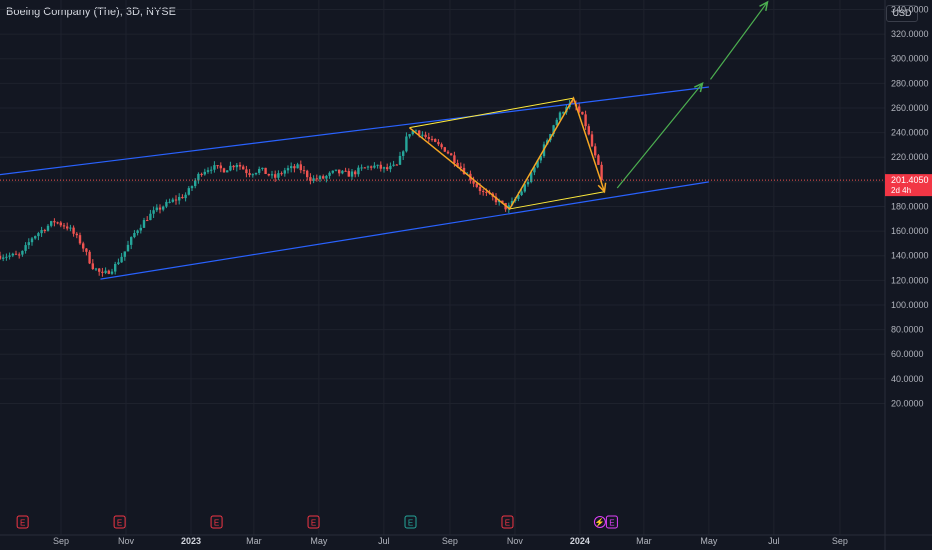 This screenshot has width=932, height=550. Describe the element at coordinates (599, 522) in the screenshot. I see `dividend-marker-icon` at that location.